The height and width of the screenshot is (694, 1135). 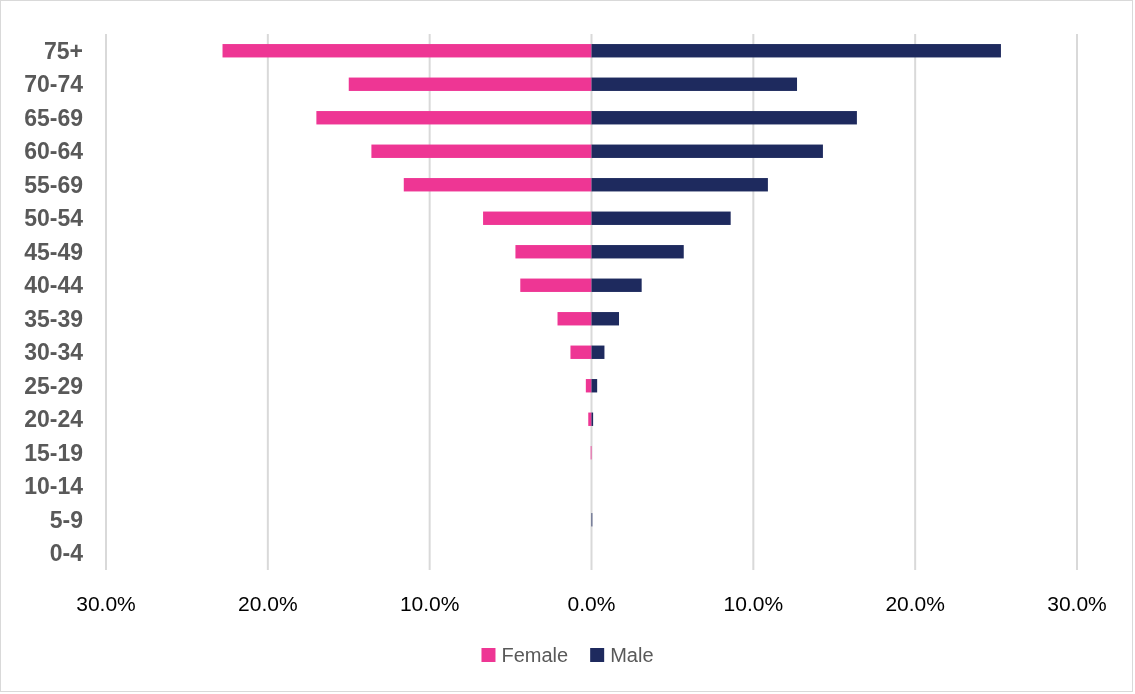 What do you see at coordinates (535, 655) in the screenshot?
I see `legend-label: Female` at bounding box center [535, 655].